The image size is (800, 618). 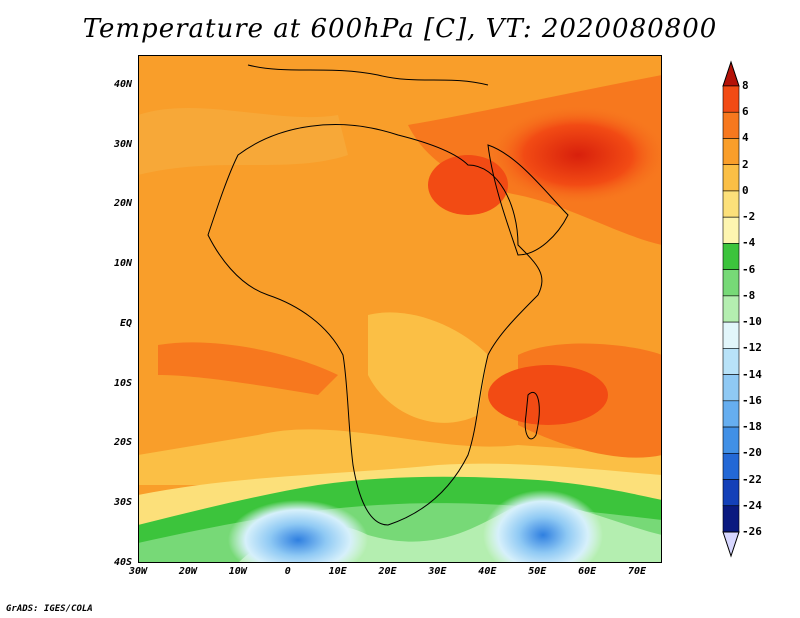 I want to click on colorbar-level-label: 4, so click(x=745, y=138).